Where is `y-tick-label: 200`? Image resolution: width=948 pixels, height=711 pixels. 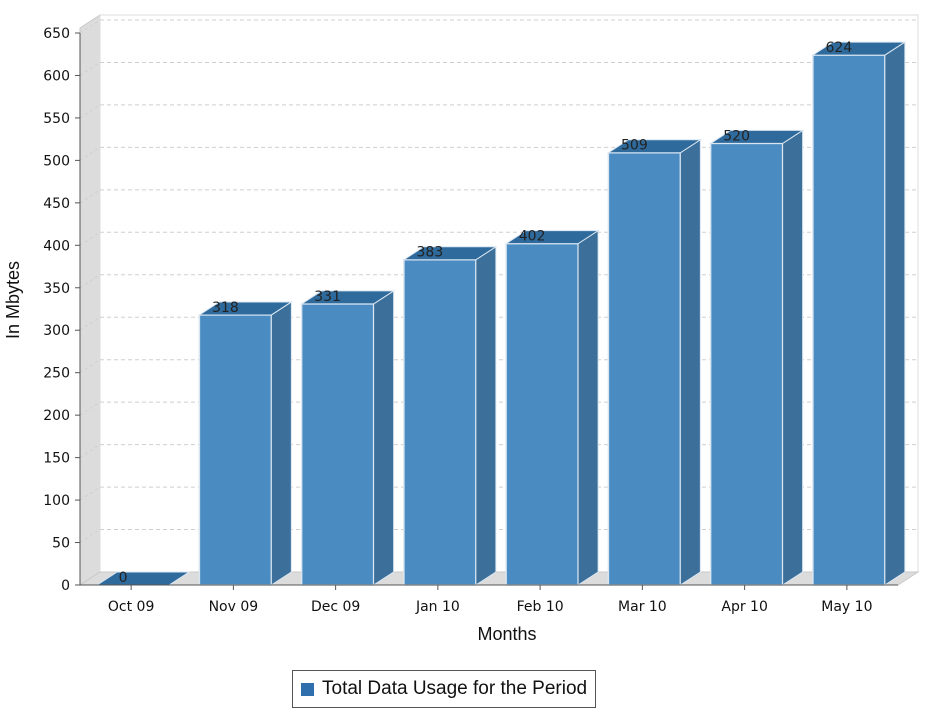 y-tick-label: 200 is located at coordinates (56, 416).